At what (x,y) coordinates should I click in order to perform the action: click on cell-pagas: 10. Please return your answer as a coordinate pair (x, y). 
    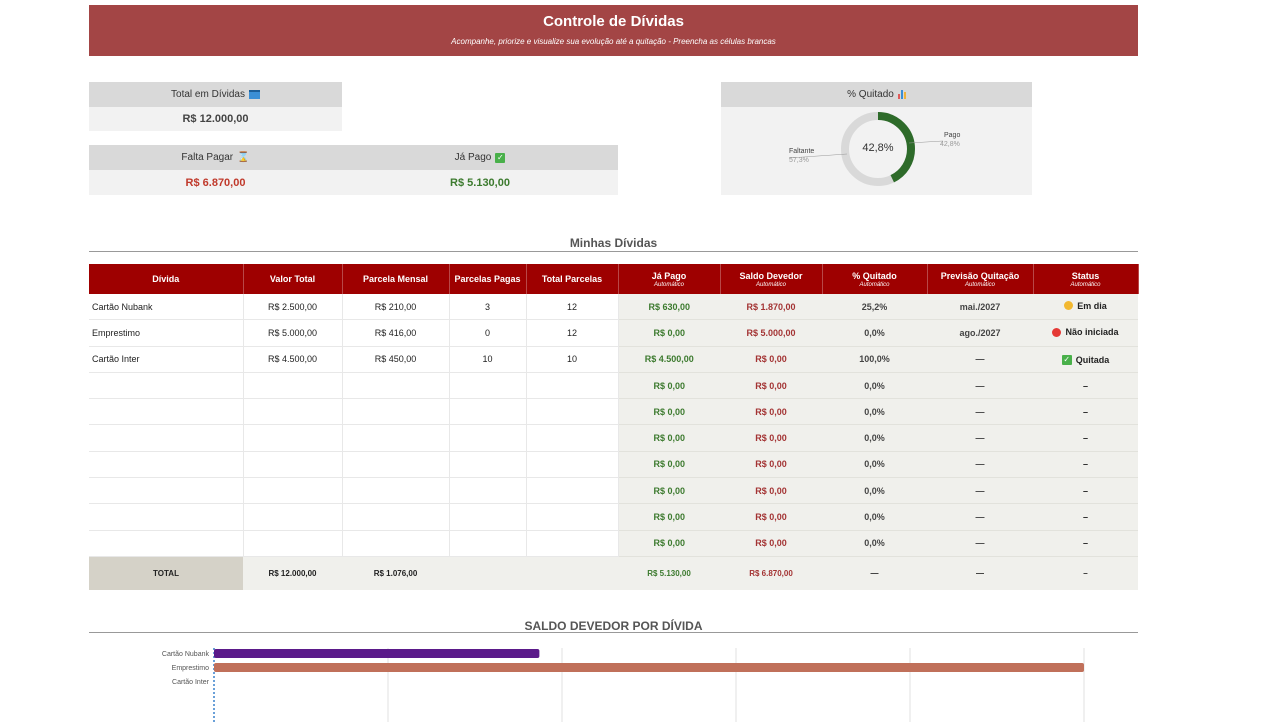
    Looking at the image, I should click on (488, 359).